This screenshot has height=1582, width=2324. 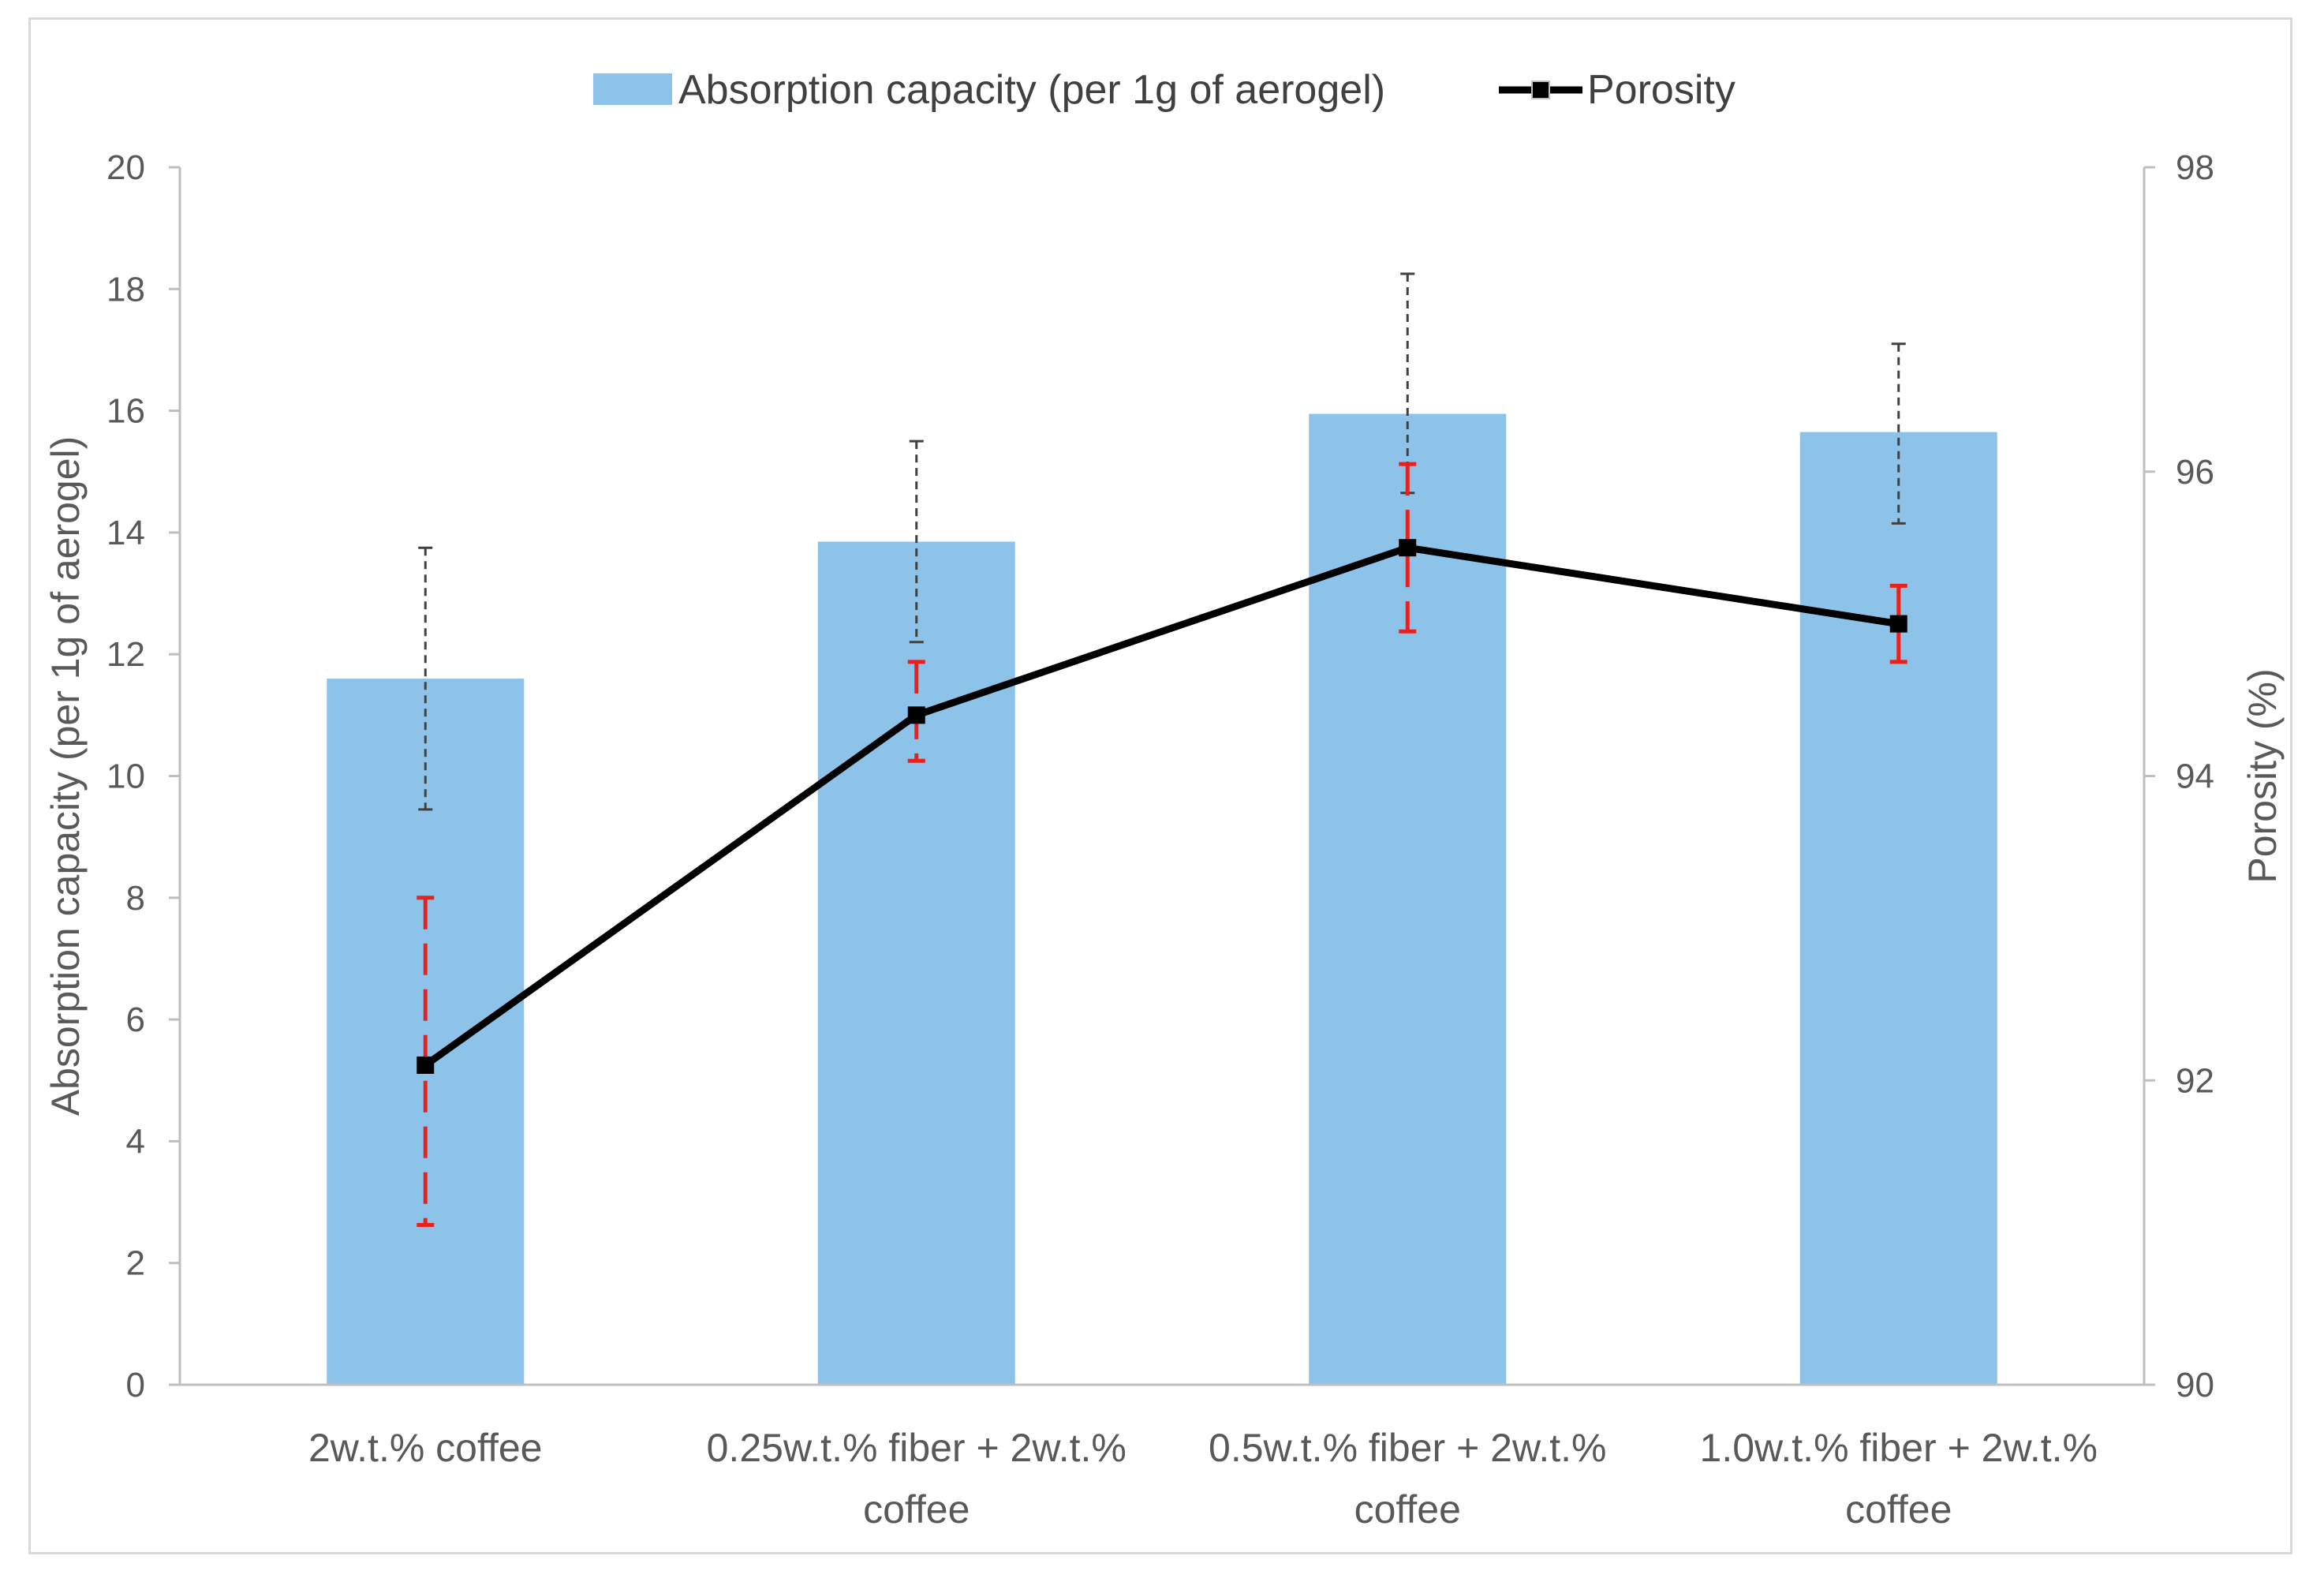 What do you see at coordinates (2195, 1385) in the screenshot?
I see `y2-tick-label: 90` at bounding box center [2195, 1385].